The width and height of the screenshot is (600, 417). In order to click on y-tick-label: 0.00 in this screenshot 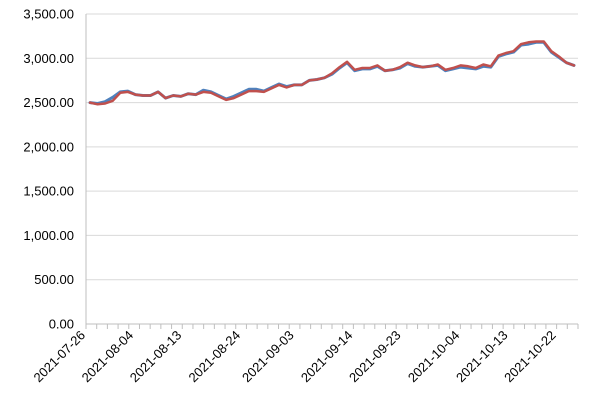, I will do `click(61, 324)`.